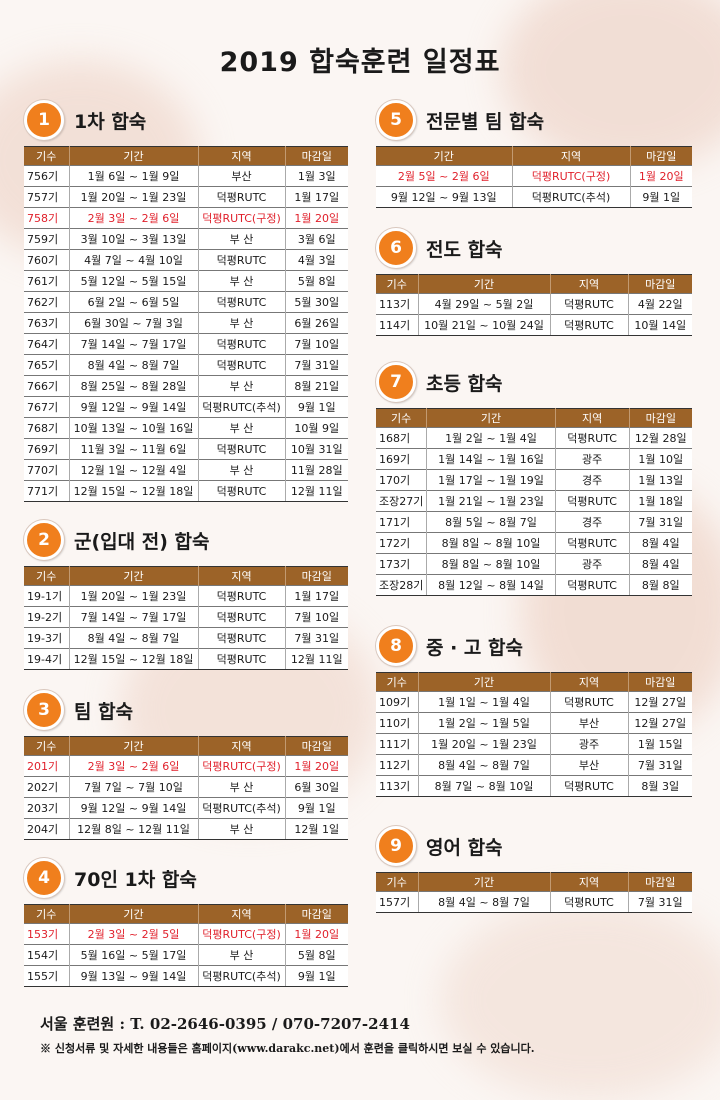  I want to click on table-cell: 조장28기, so click(401, 585).